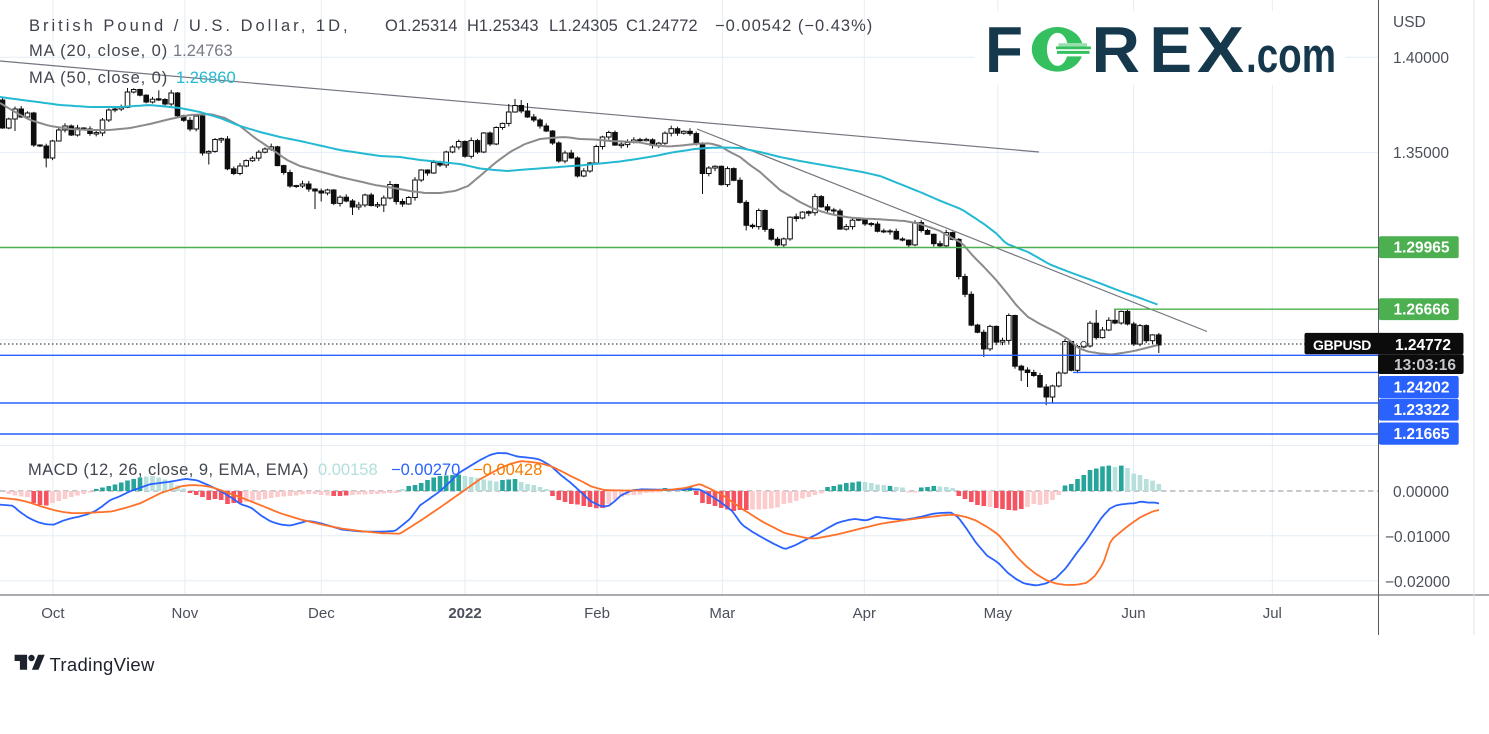  Describe the element at coordinates (1171, 49) in the screenshot. I see `svg-text: E` at that location.